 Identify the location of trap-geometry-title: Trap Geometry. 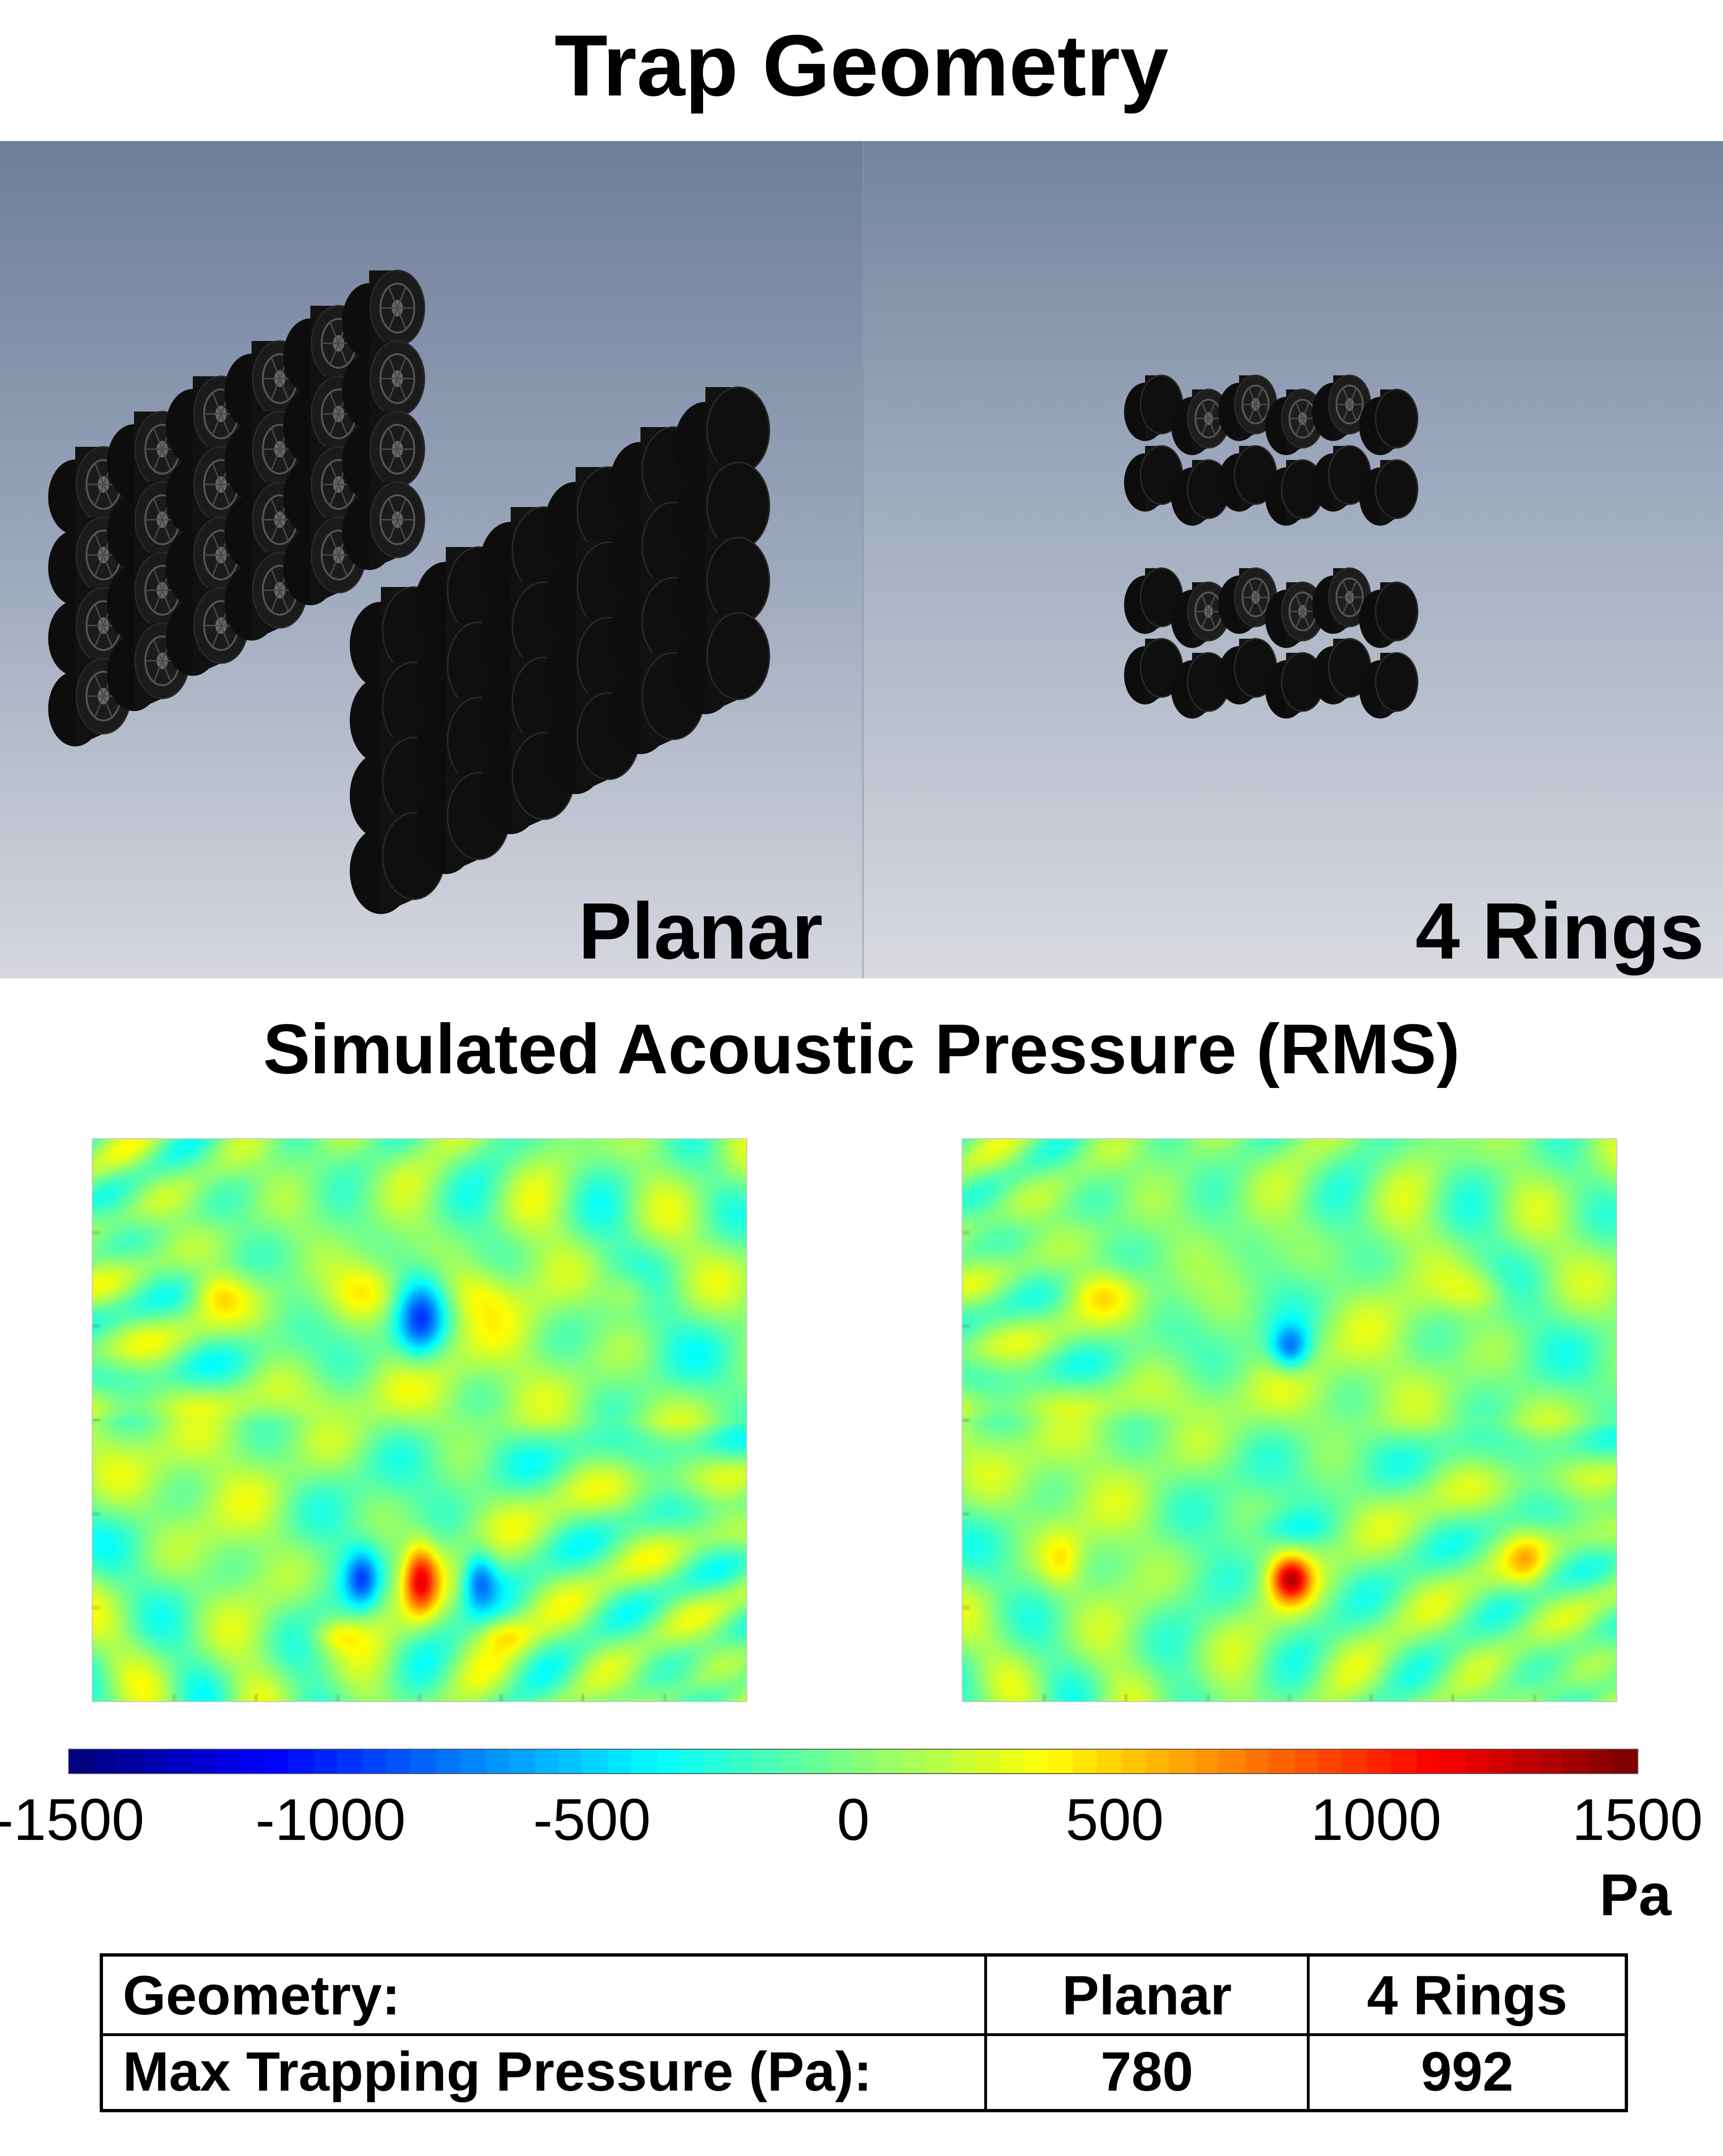
(861, 65).